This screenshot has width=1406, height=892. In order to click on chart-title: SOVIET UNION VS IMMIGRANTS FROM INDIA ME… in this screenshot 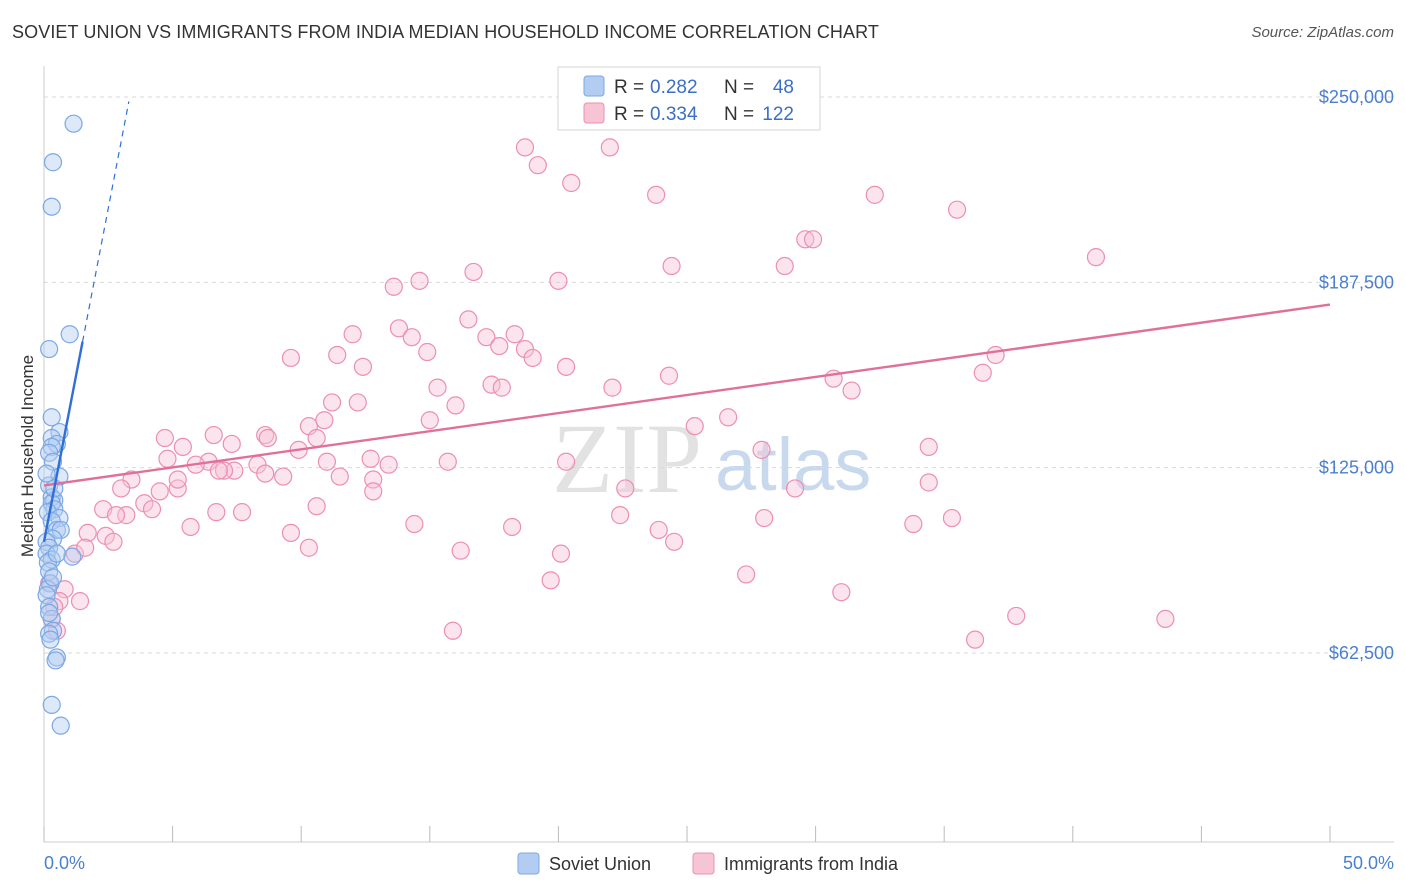, I will do `click(445, 32)`.